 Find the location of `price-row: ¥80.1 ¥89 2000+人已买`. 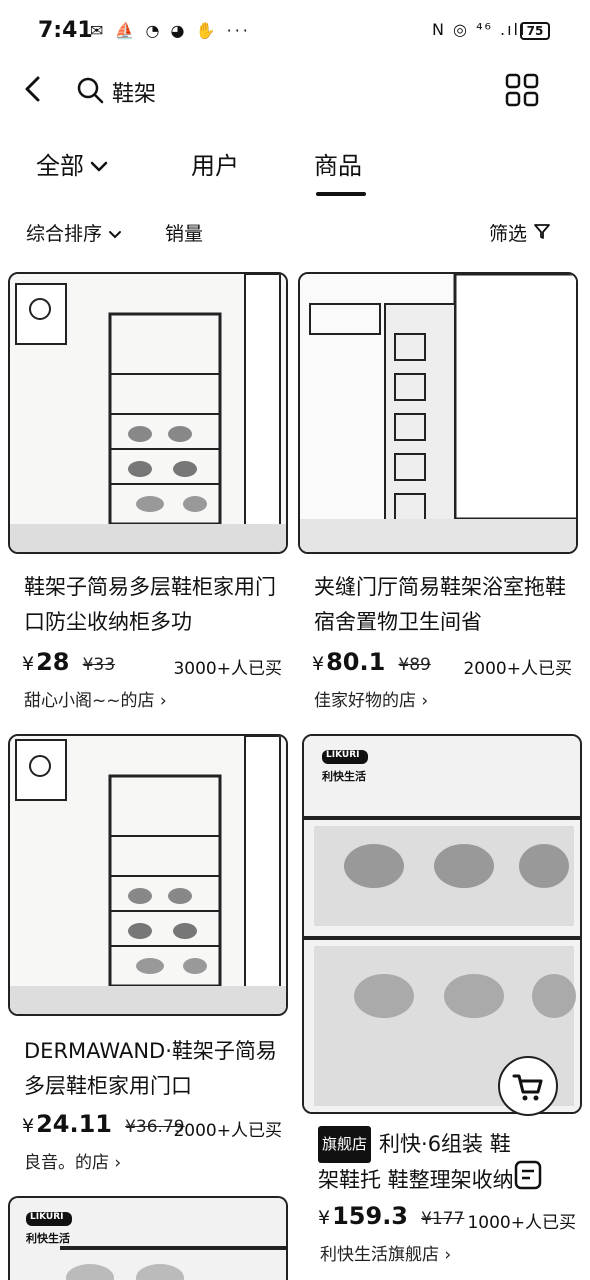

price-row: ¥80.1 ¥89 2000+人已买 is located at coordinates (445, 663).